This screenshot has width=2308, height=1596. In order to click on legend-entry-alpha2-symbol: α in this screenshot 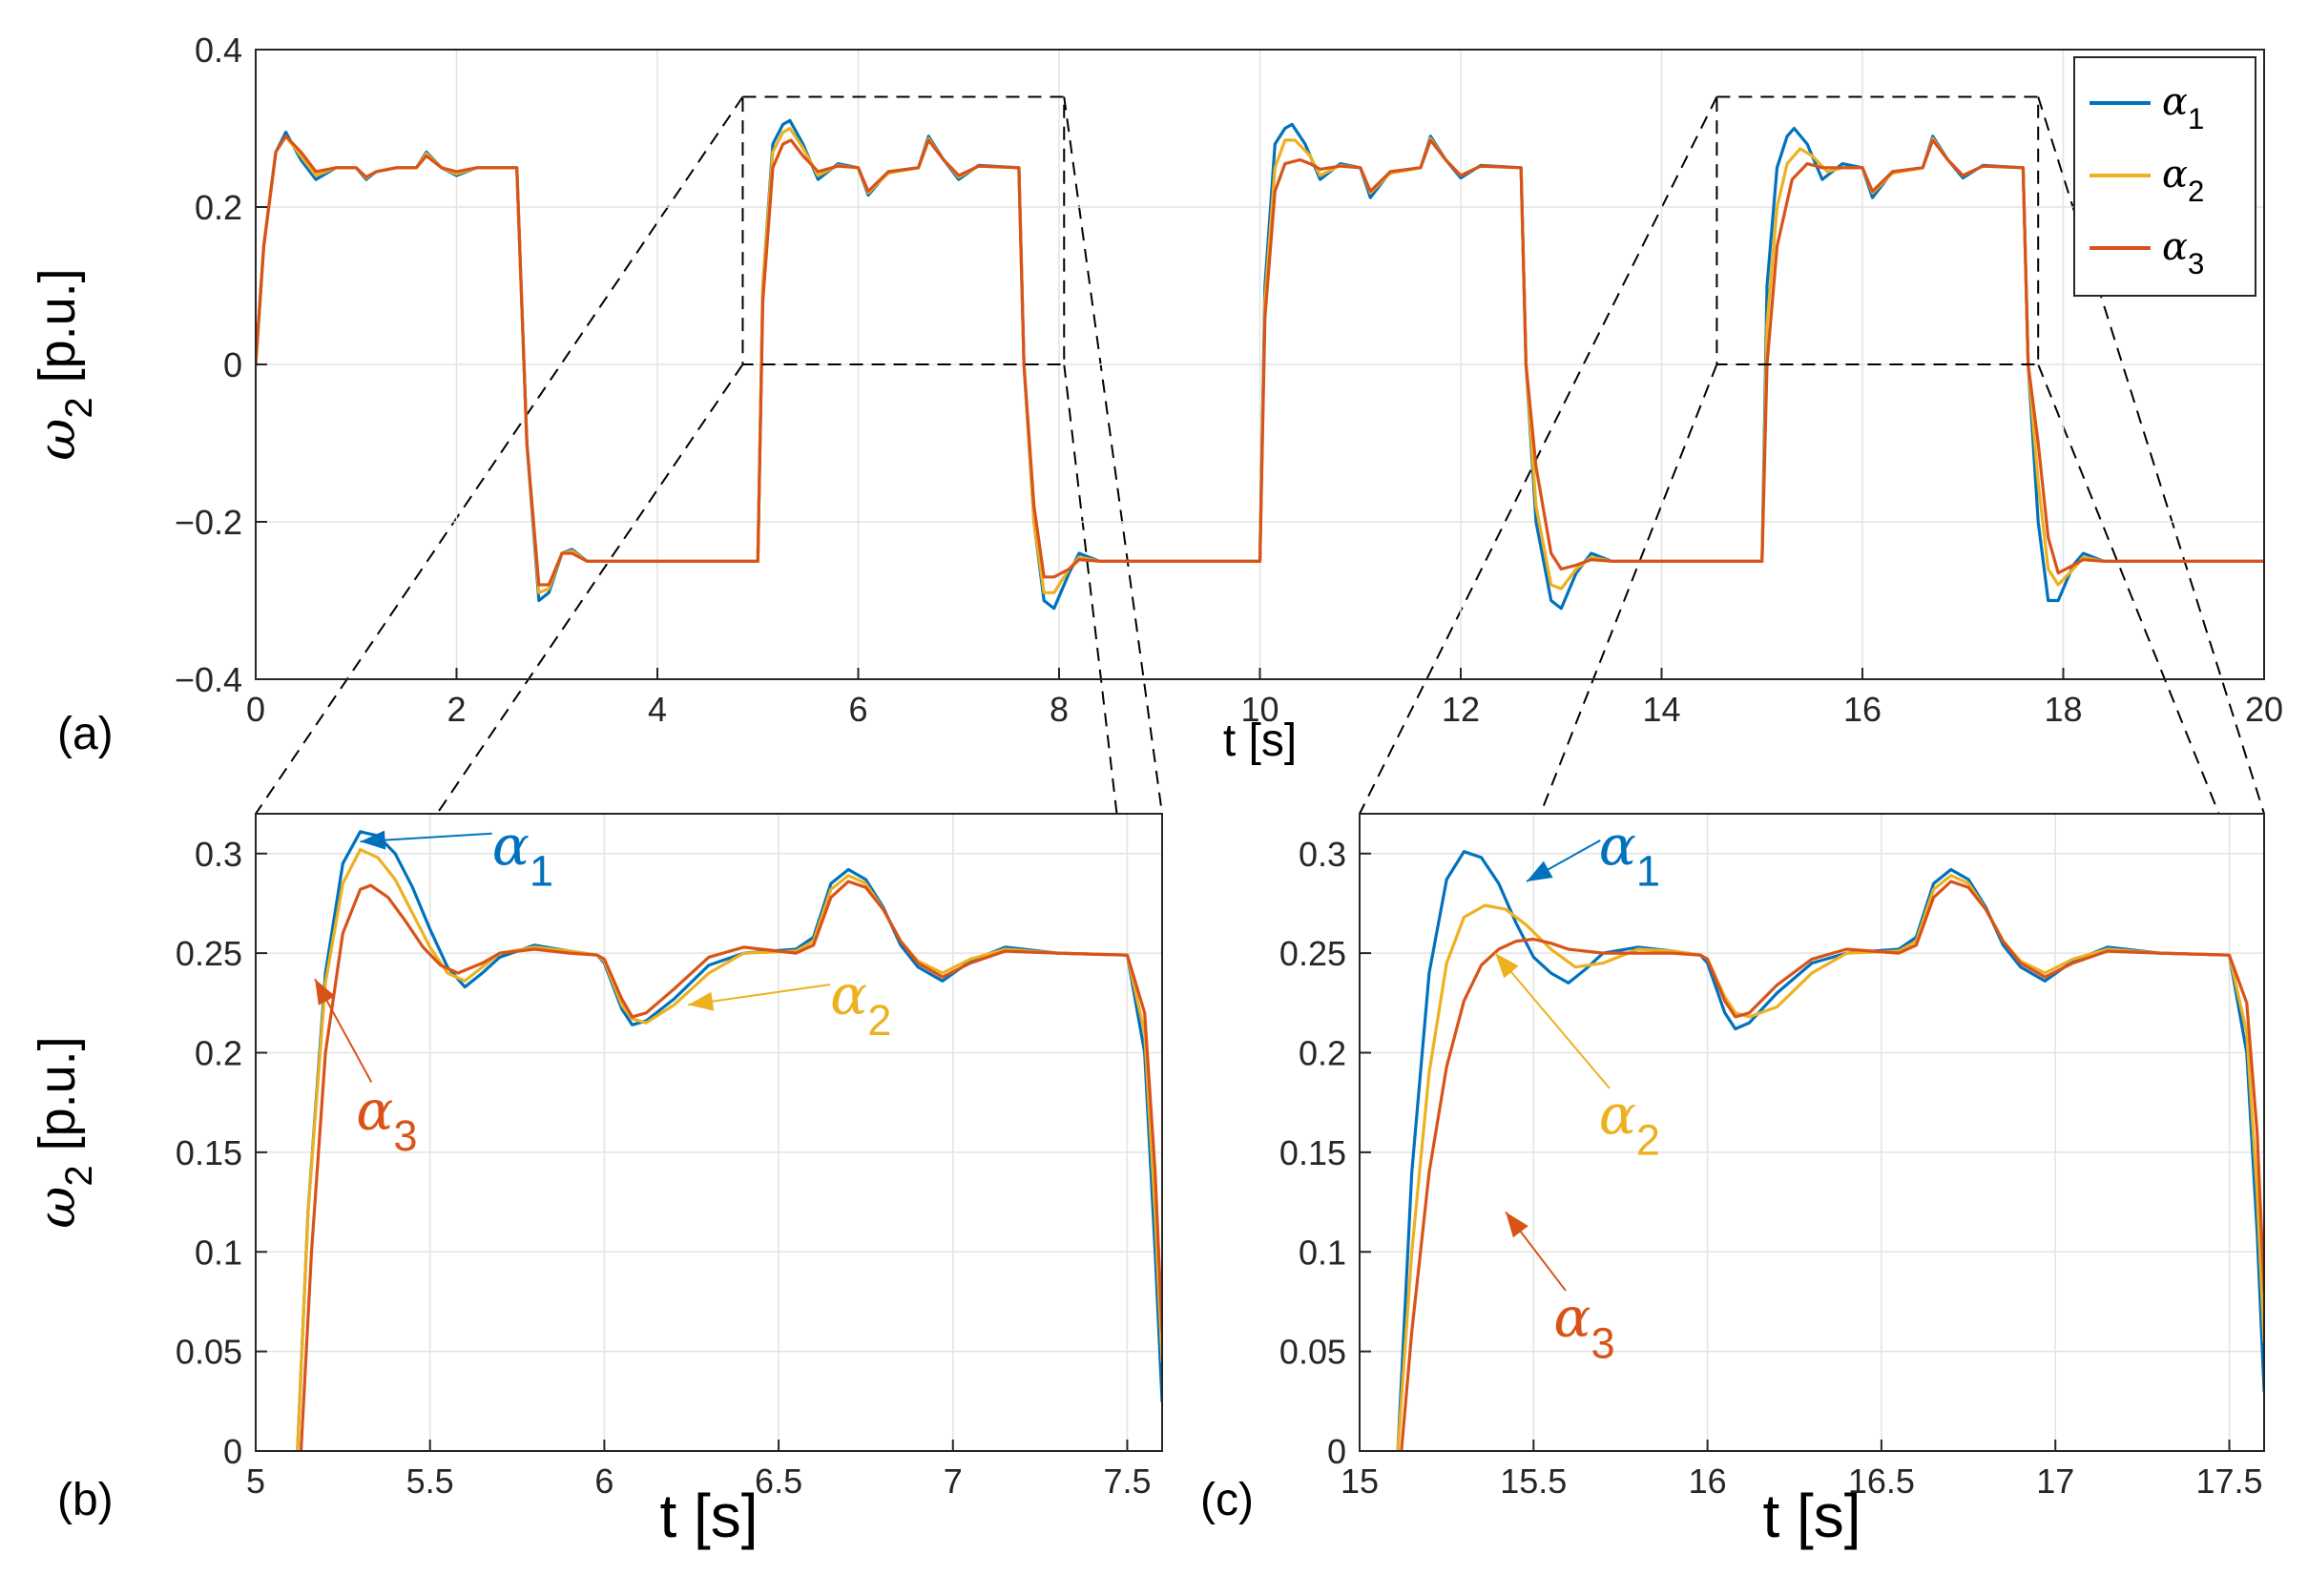, I will do `click(2175, 175)`.